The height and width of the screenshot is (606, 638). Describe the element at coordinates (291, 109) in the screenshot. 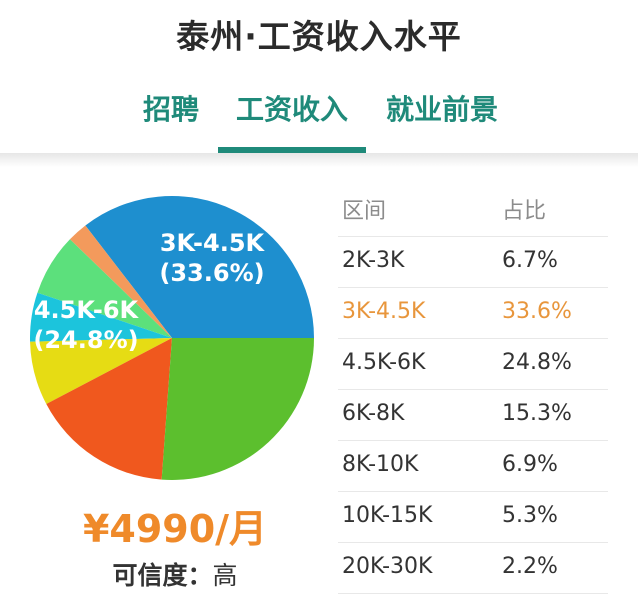

I see `tab-salary: 工资收入` at that location.